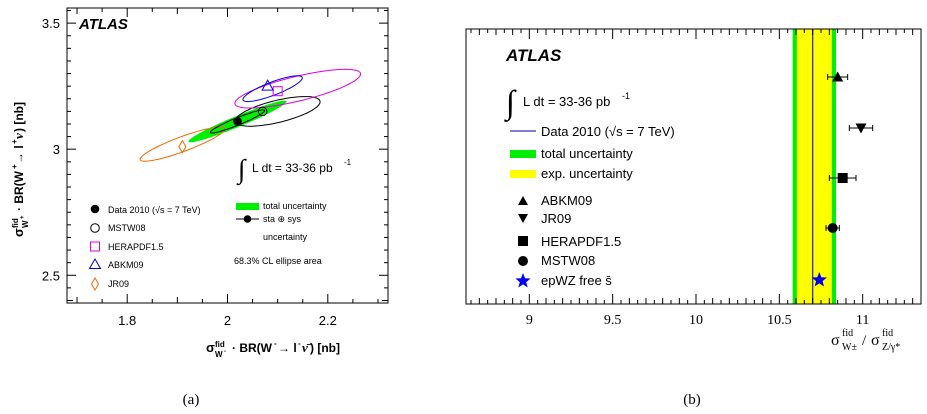 Image resolution: width=927 pixels, height=414 pixels. What do you see at coordinates (832, 228) in the screenshot?
I see `prediction-mstw08` at bounding box center [832, 228].